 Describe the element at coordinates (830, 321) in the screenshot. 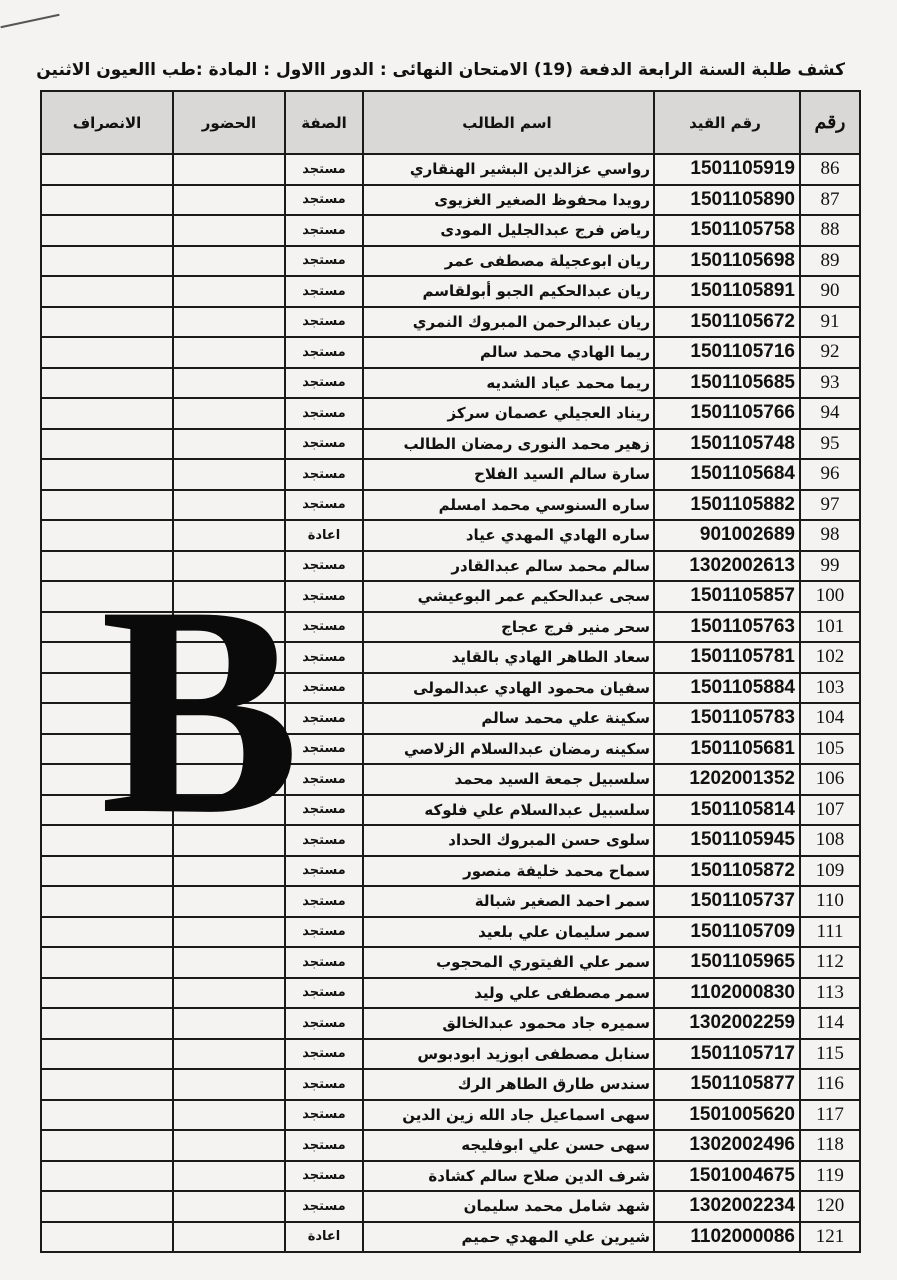

I see `row-number: 91` at that location.